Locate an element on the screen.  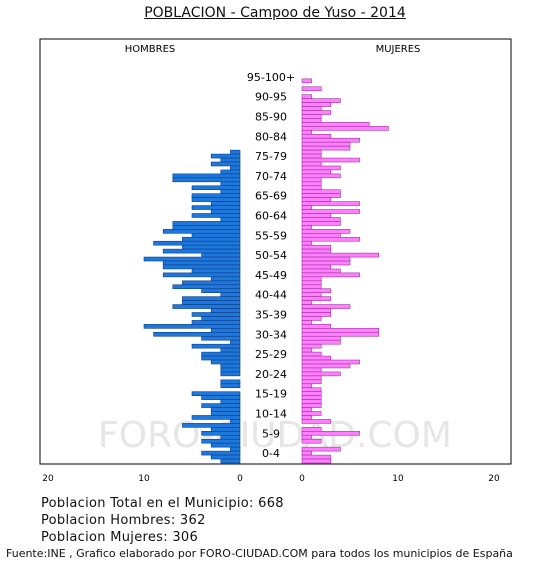
age-label: 60-64 is located at coordinates (271, 216).